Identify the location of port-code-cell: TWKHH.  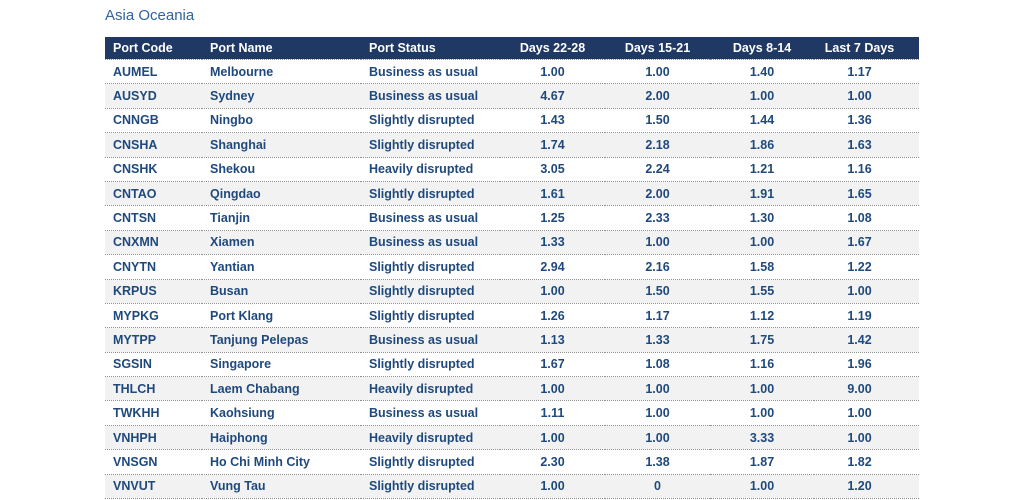
(153, 413).